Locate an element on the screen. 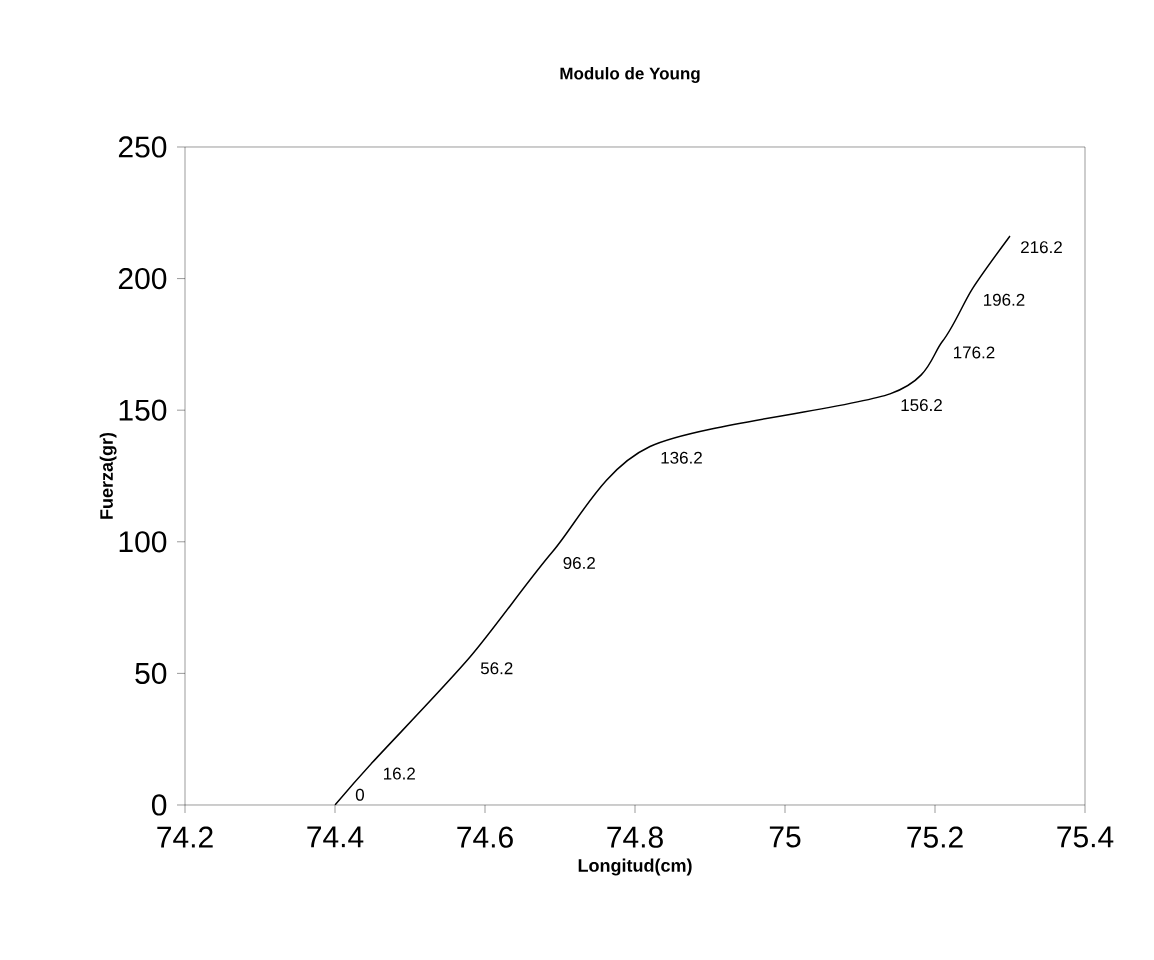 This screenshot has width=1154, height=960. y-tick-label: 250 is located at coordinates (142, 147).